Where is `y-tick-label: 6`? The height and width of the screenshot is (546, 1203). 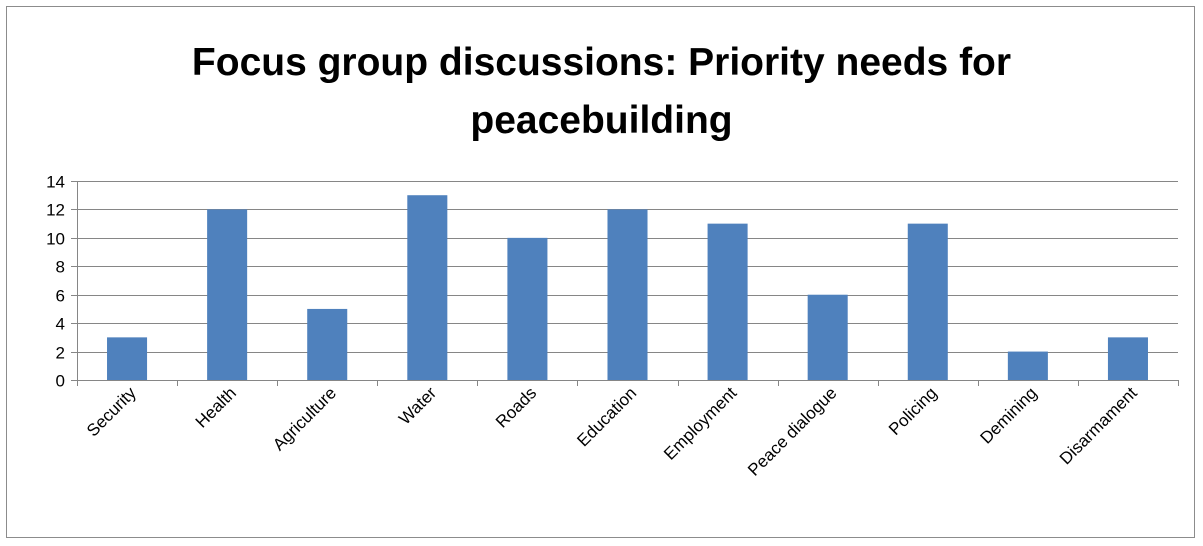 y-tick-label: 6 is located at coordinates (60, 296).